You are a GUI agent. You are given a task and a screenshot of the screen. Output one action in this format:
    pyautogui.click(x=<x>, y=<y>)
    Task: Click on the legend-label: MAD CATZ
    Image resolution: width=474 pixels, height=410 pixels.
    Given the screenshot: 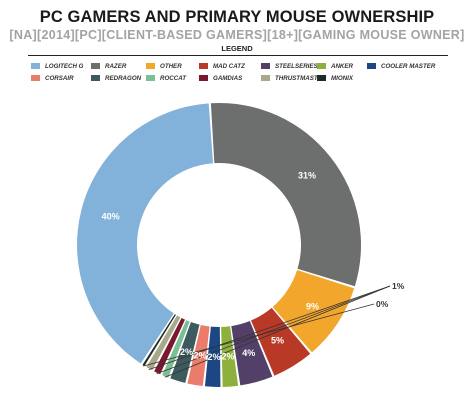 What is the action you would take?
    pyautogui.click(x=229, y=66)
    